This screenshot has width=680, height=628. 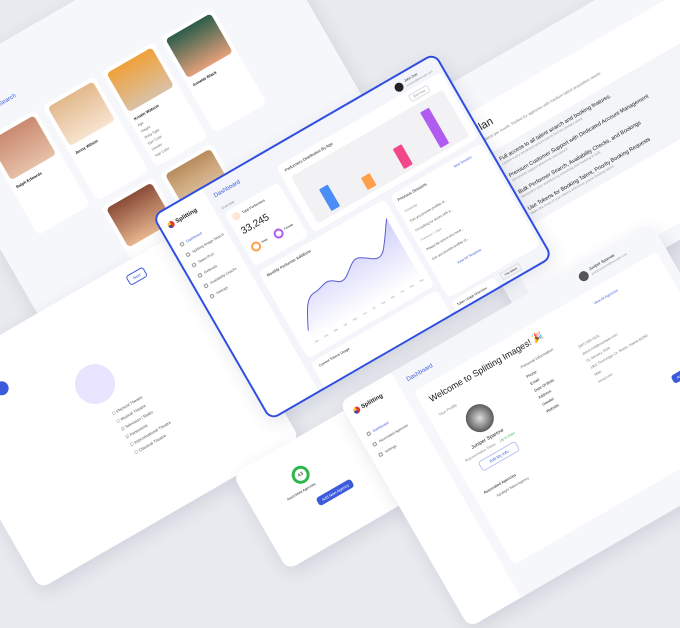 I want to click on line-series, so click(x=347, y=274).